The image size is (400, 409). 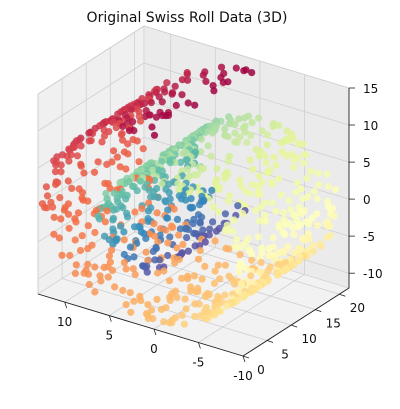 I want to click on y-tick-mark, so click(x=342, y=295).